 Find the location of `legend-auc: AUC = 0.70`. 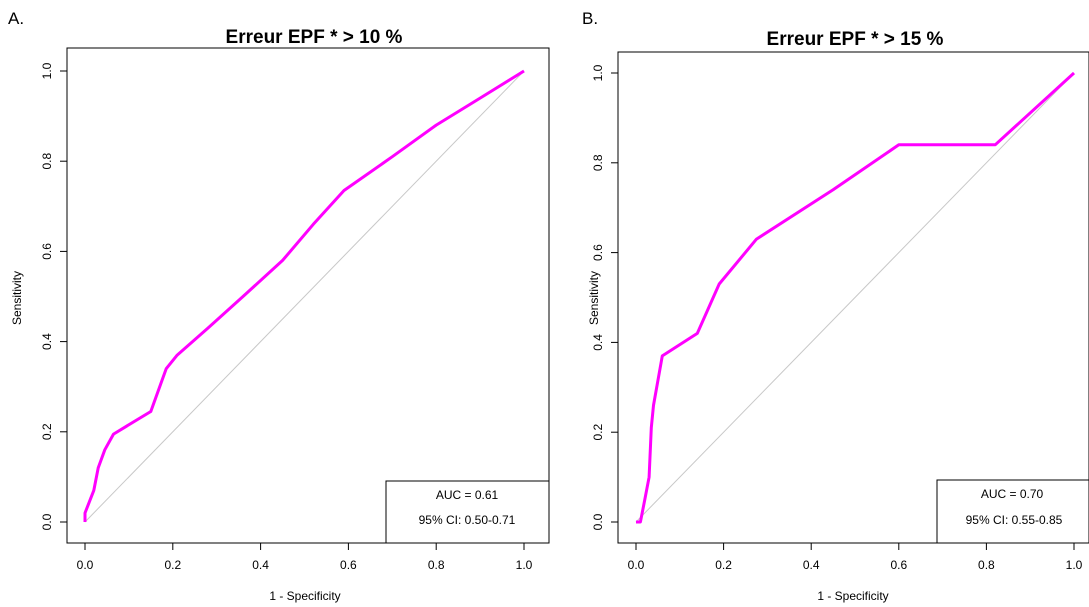

legend-auc: AUC = 0.70 is located at coordinates (1012, 494).